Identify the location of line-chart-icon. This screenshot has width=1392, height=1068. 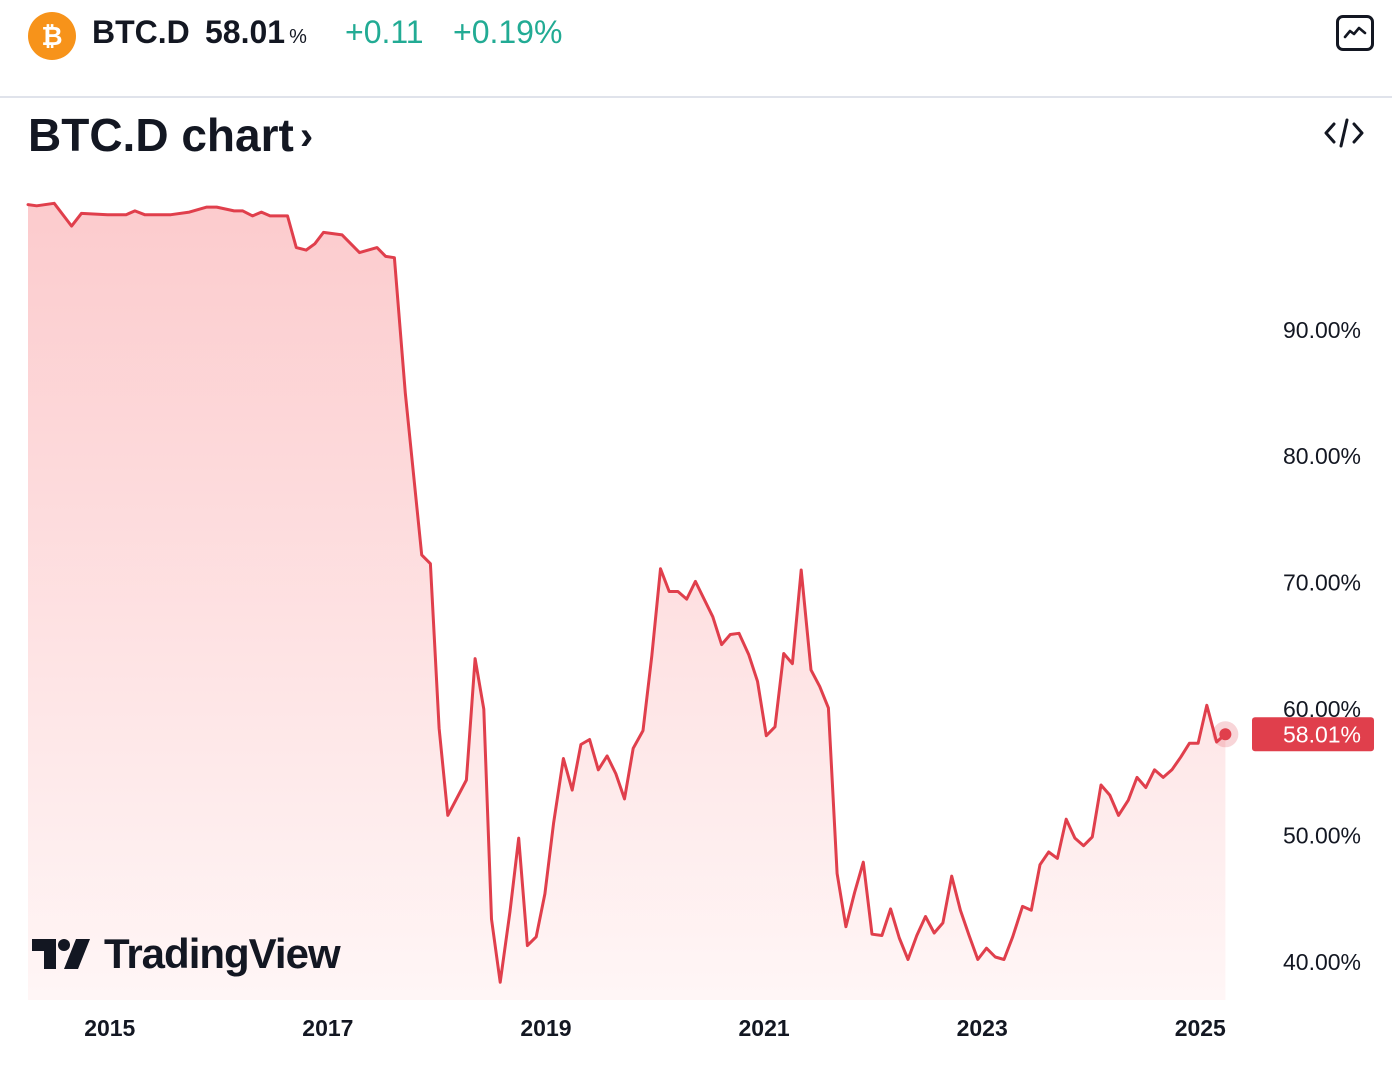
(1355, 32).